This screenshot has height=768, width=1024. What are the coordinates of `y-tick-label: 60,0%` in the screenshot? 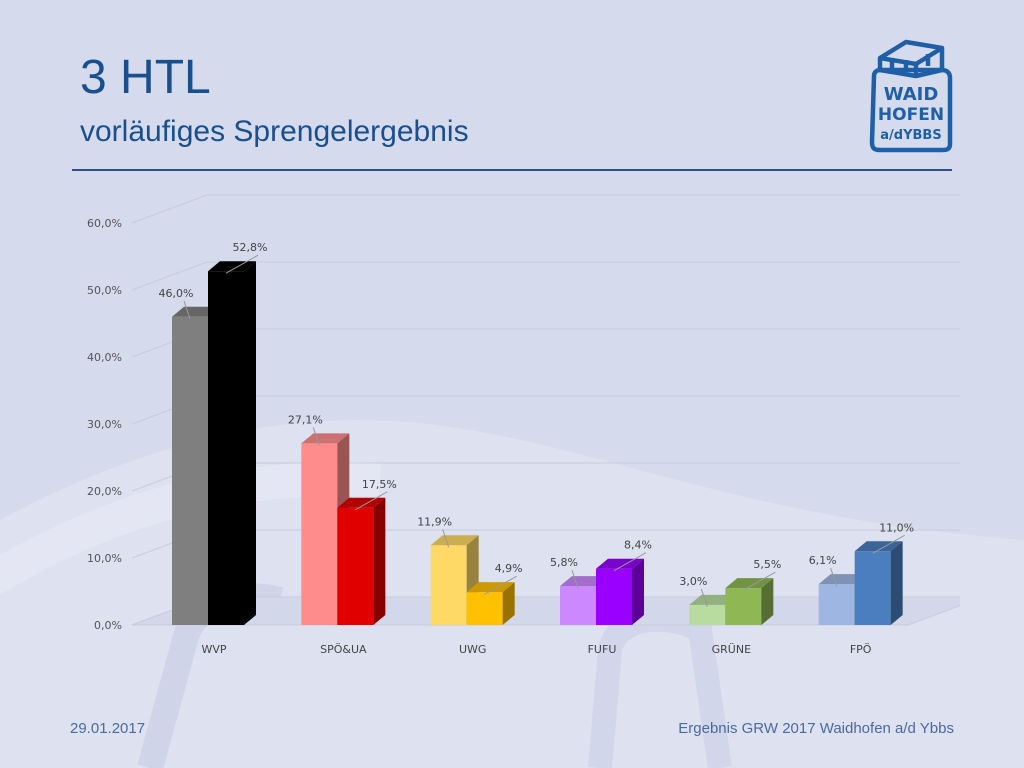 It's located at (104, 223).